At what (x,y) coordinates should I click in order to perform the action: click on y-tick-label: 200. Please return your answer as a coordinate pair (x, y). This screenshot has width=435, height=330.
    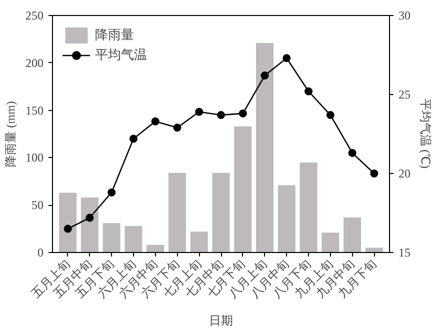
    Looking at the image, I should click on (35, 63).